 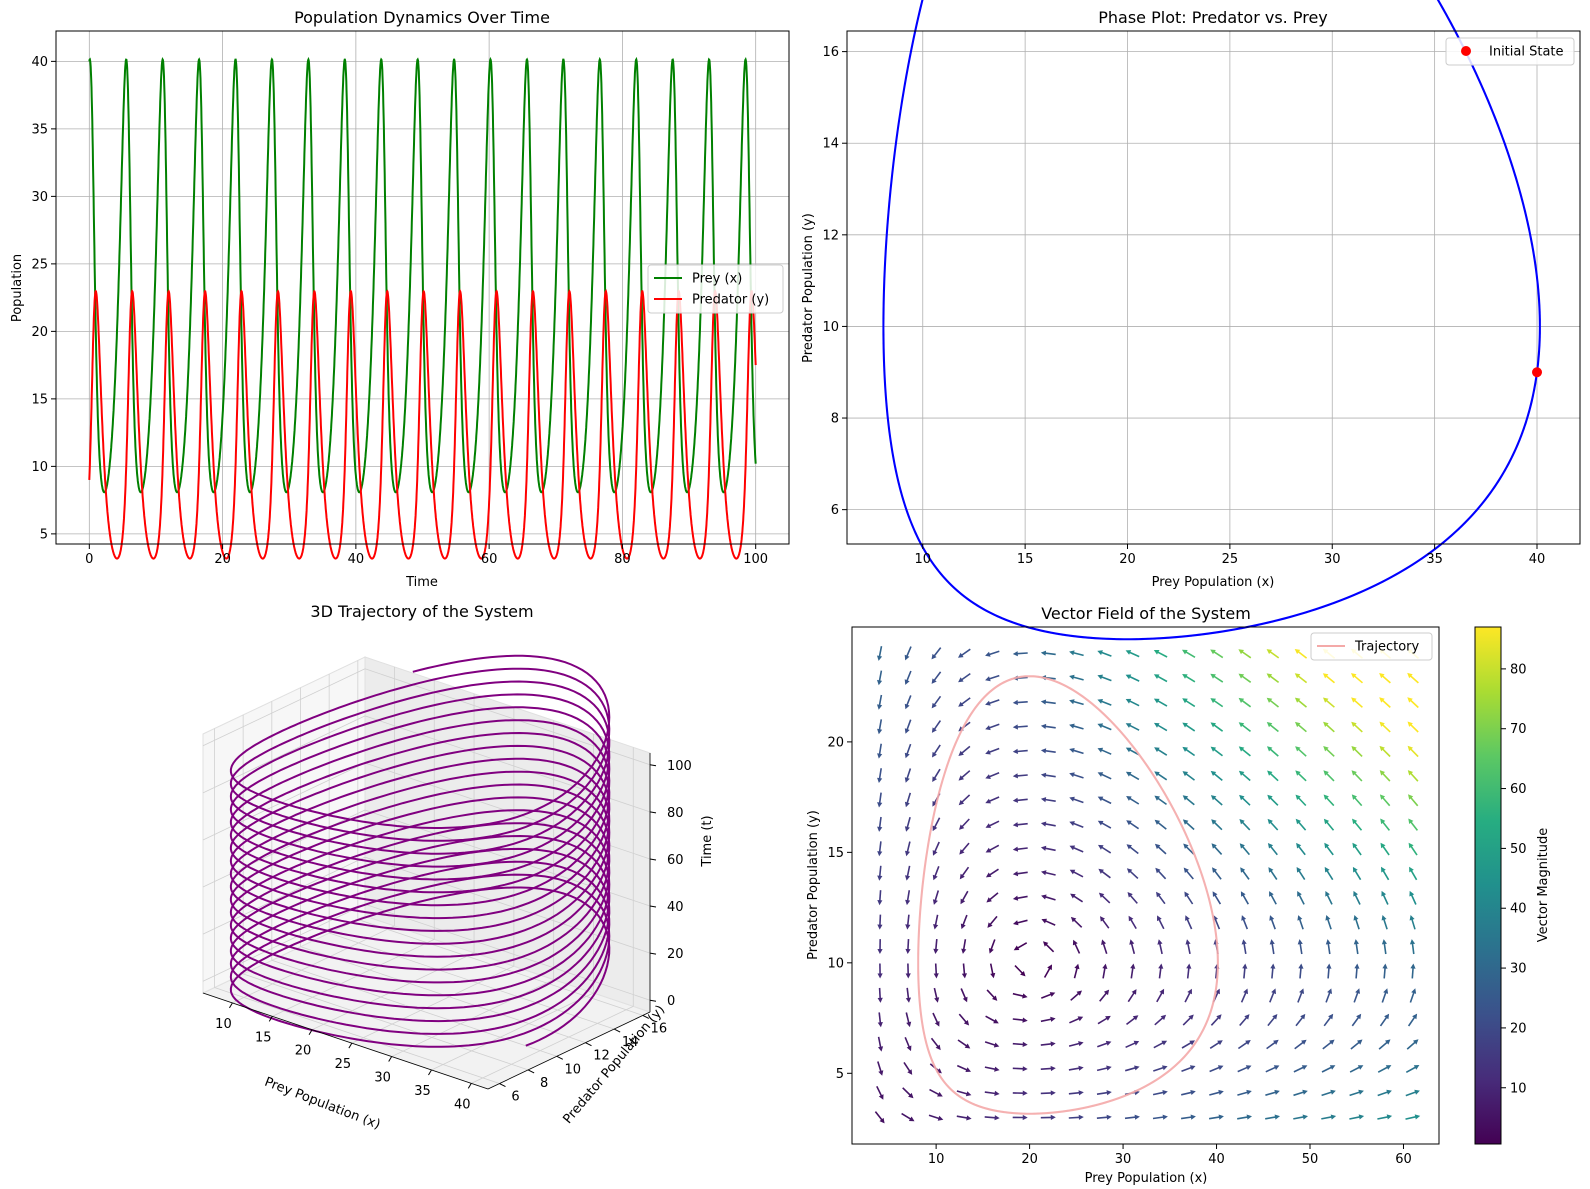 What do you see at coordinates (515, 1097) in the screenshot?
I see `p3-ytick-label: 6` at bounding box center [515, 1097].